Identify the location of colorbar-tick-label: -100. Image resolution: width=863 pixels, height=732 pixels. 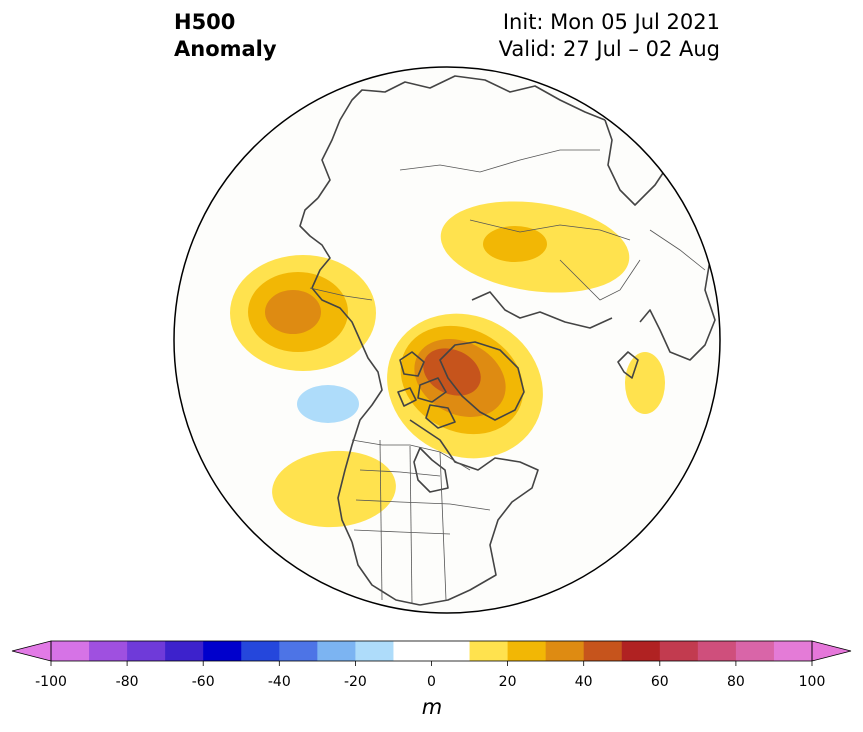
(51, 682).